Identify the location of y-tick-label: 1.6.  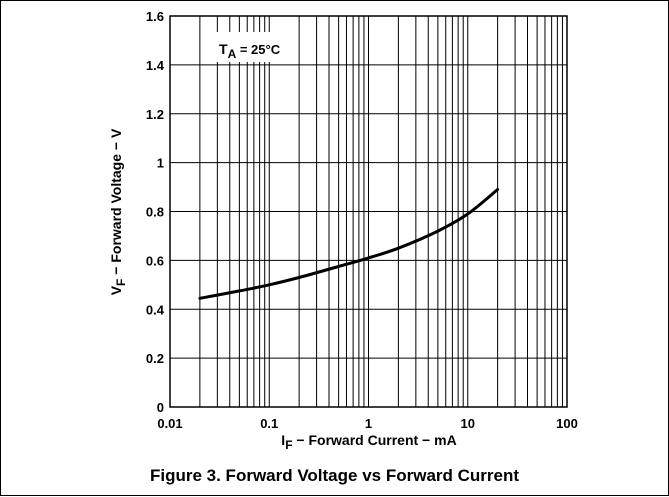
(155, 16).